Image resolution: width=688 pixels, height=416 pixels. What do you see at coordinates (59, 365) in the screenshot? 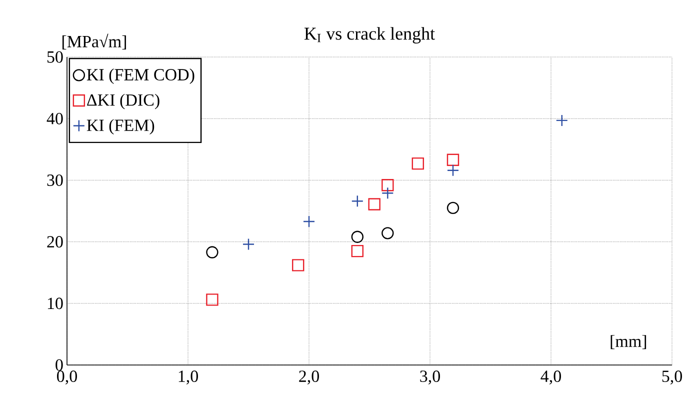
I see `y-tick-label: 0` at bounding box center [59, 365].